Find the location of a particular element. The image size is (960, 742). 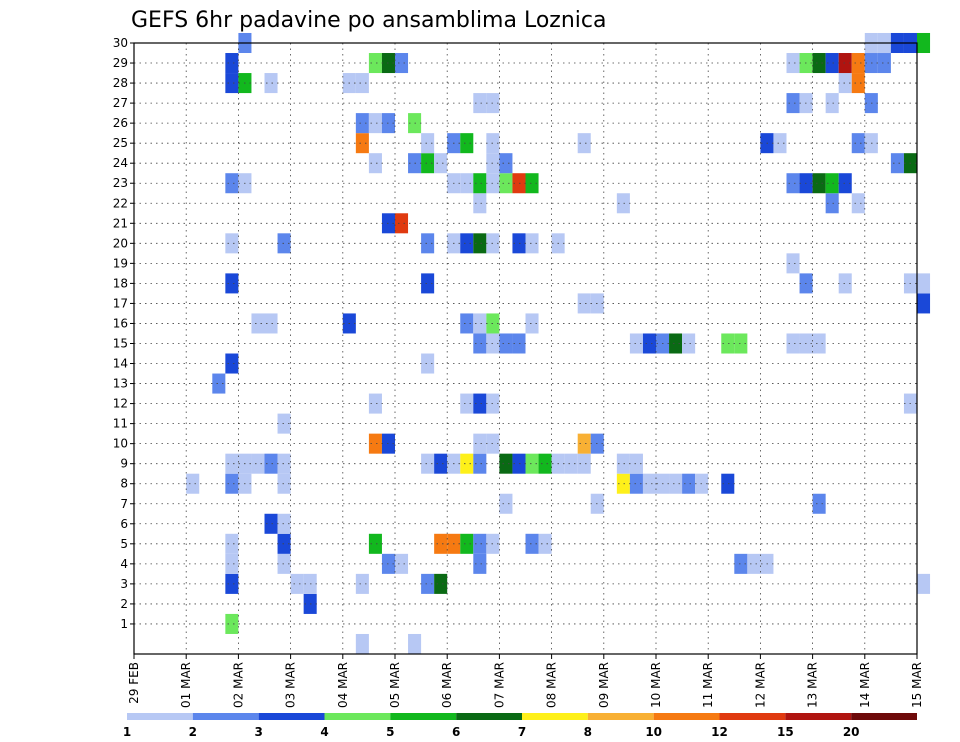

colorbar-label: 2 is located at coordinates (193, 732).